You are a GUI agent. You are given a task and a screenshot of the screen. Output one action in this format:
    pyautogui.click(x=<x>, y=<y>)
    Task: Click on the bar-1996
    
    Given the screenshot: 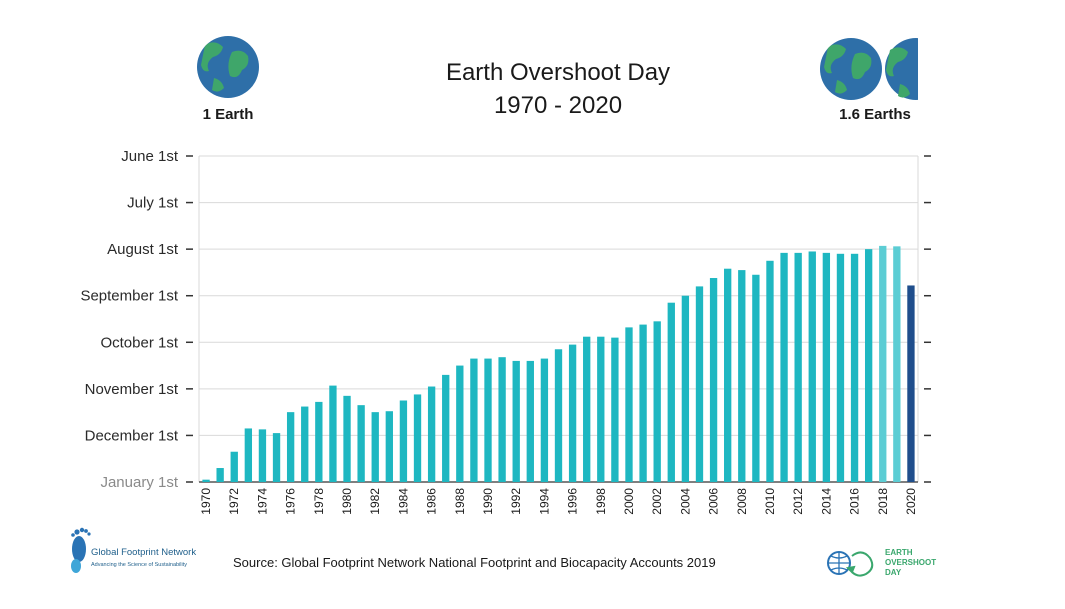 What is the action you would take?
    pyautogui.click(x=572, y=413)
    